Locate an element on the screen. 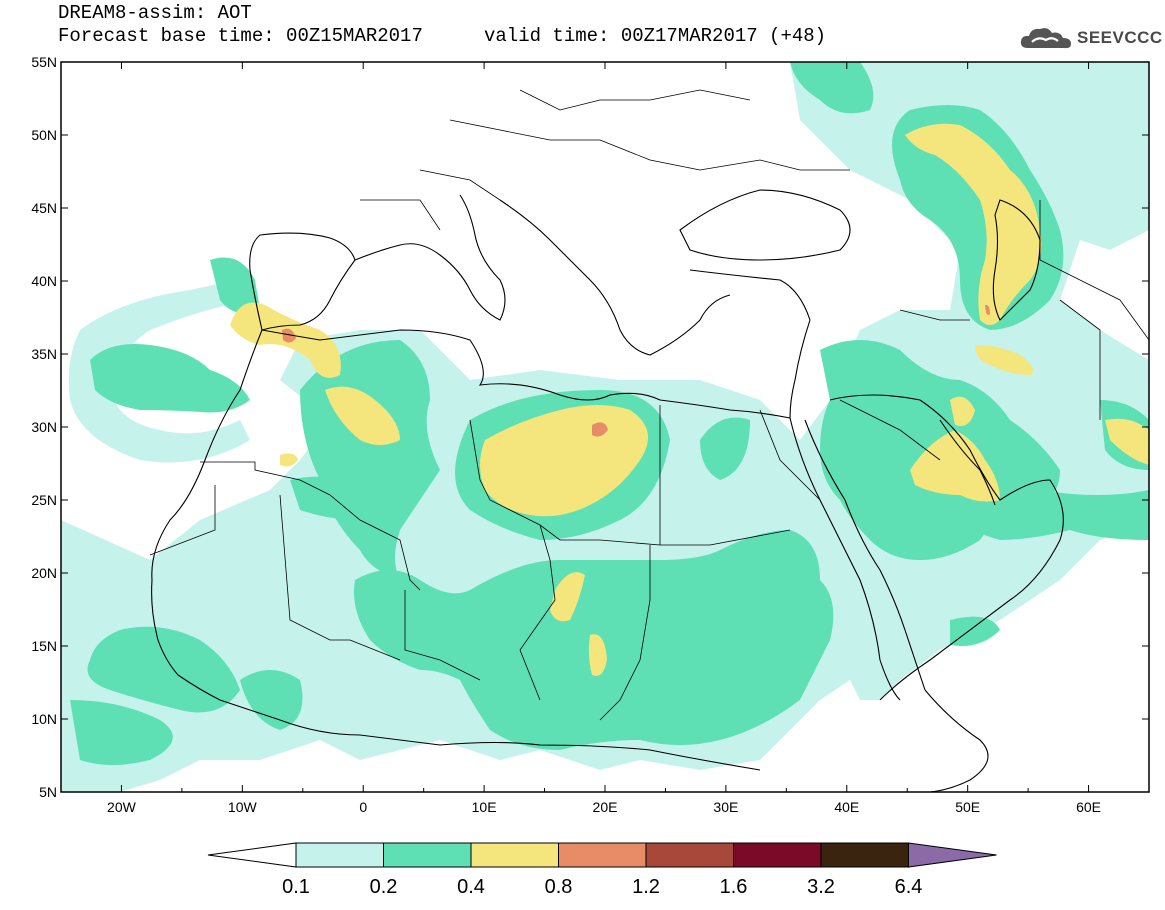 This screenshot has height=910, width=1165. colorbar-label: 3.2 is located at coordinates (821, 887).